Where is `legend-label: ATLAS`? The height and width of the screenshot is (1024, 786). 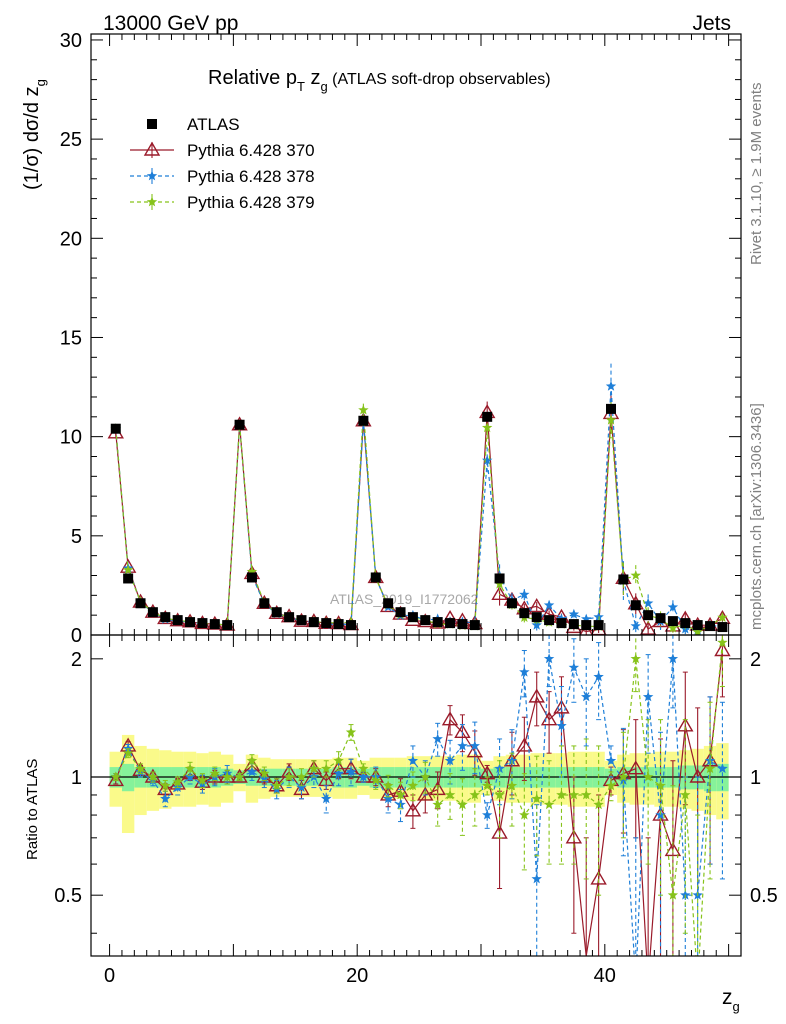 legend-label: ATLAS is located at coordinates (213, 124).